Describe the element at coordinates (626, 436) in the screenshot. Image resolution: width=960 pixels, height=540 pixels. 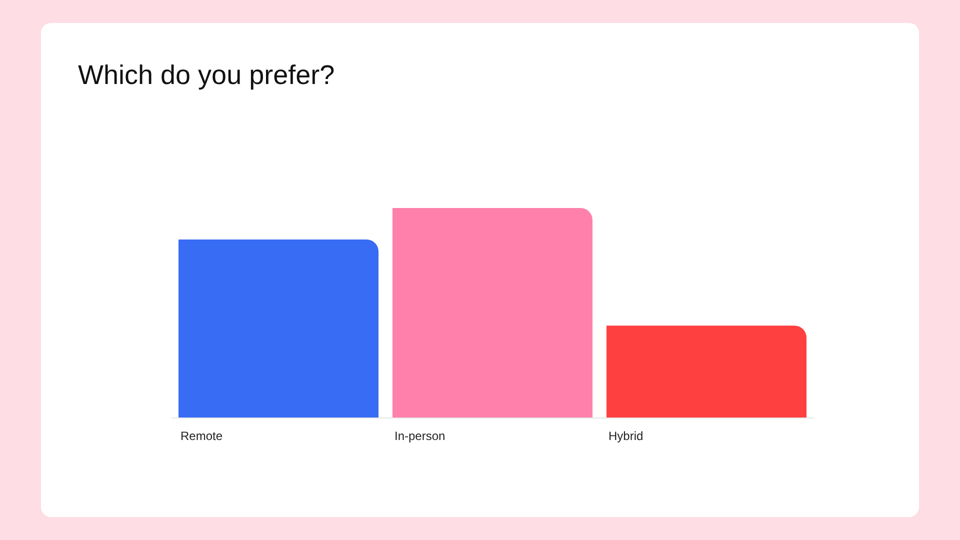
I see `x-tick-label: Hybrid` at that location.